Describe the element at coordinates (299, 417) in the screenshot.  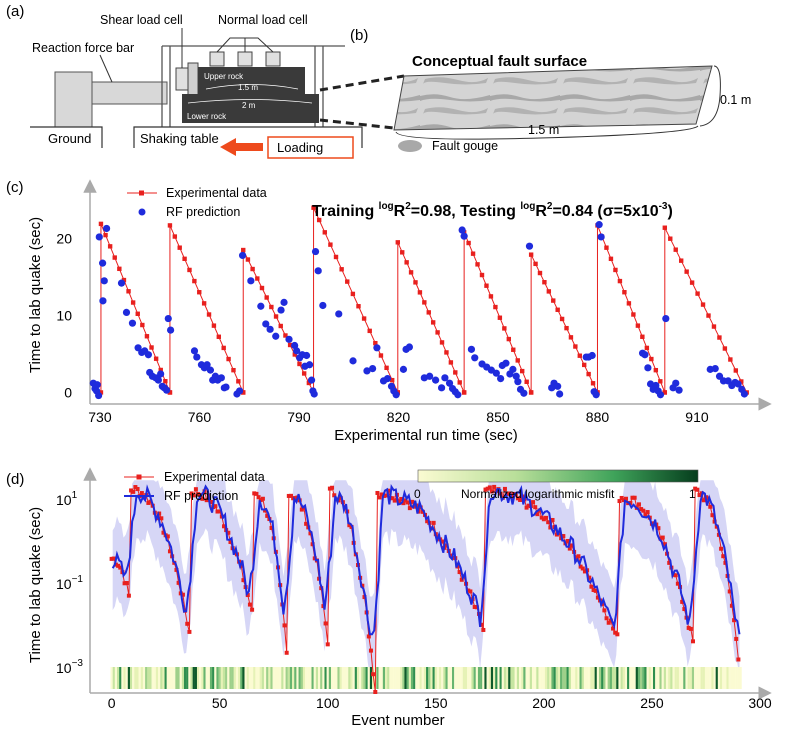
I see `c-x-tick-label: 790` at that location.